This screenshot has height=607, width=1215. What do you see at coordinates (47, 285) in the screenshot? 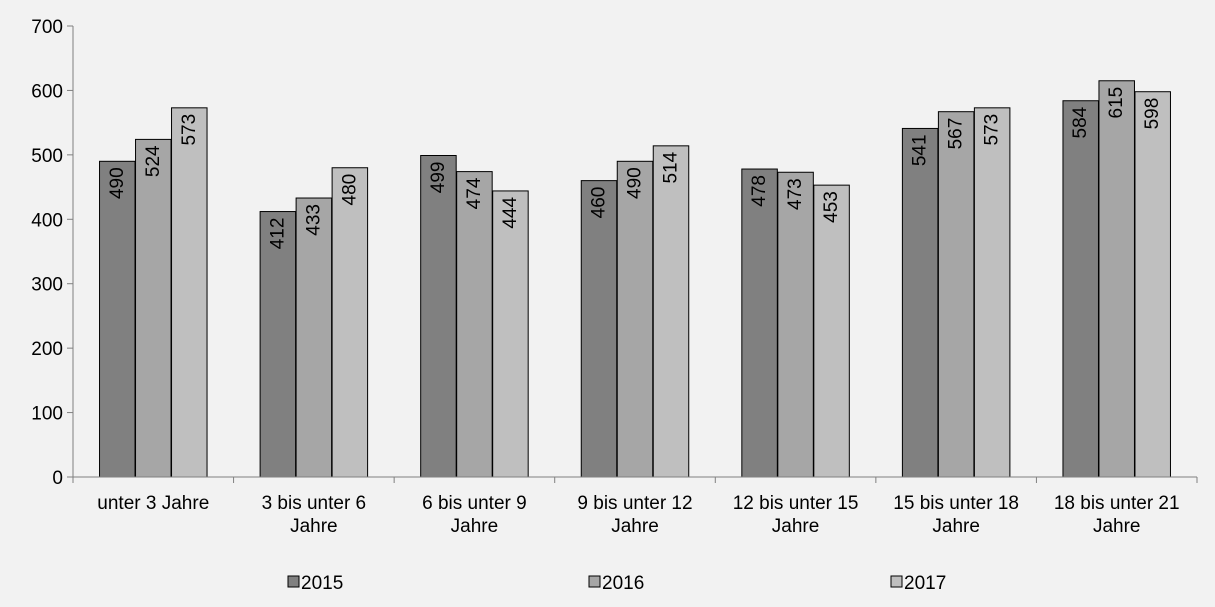
I see `y-tick-label: 300` at bounding box center [47, 285].